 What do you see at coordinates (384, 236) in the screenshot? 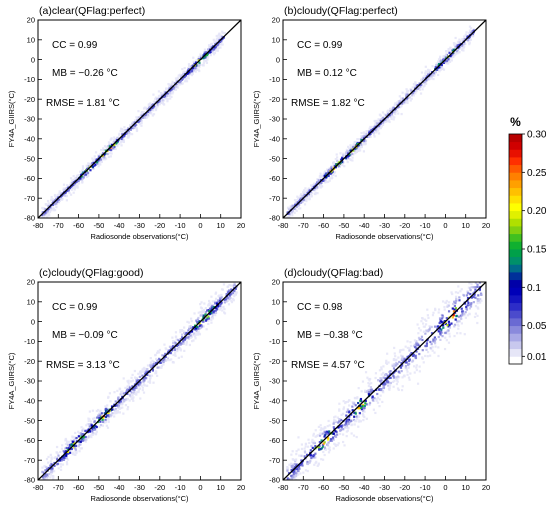
I see `x-axis-label: Radiosonde observations(°C)` at bounding box center [384, 236].